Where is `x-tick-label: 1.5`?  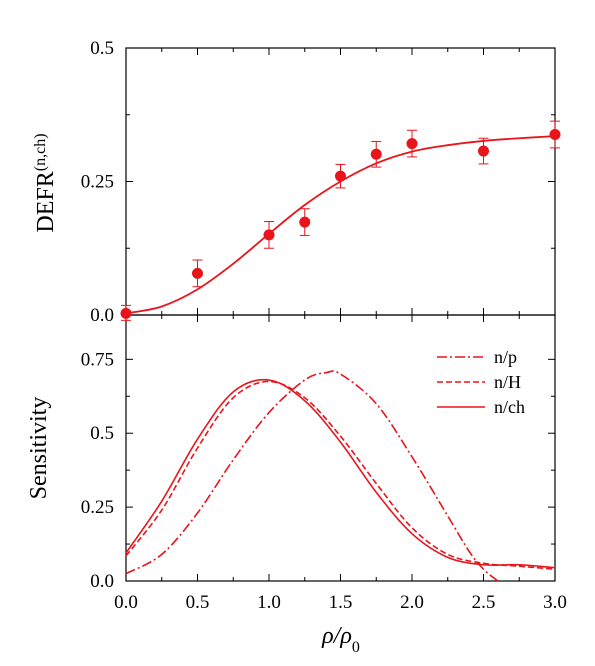 x-tick-label: 1.5 is located at coordinates (341, 602).